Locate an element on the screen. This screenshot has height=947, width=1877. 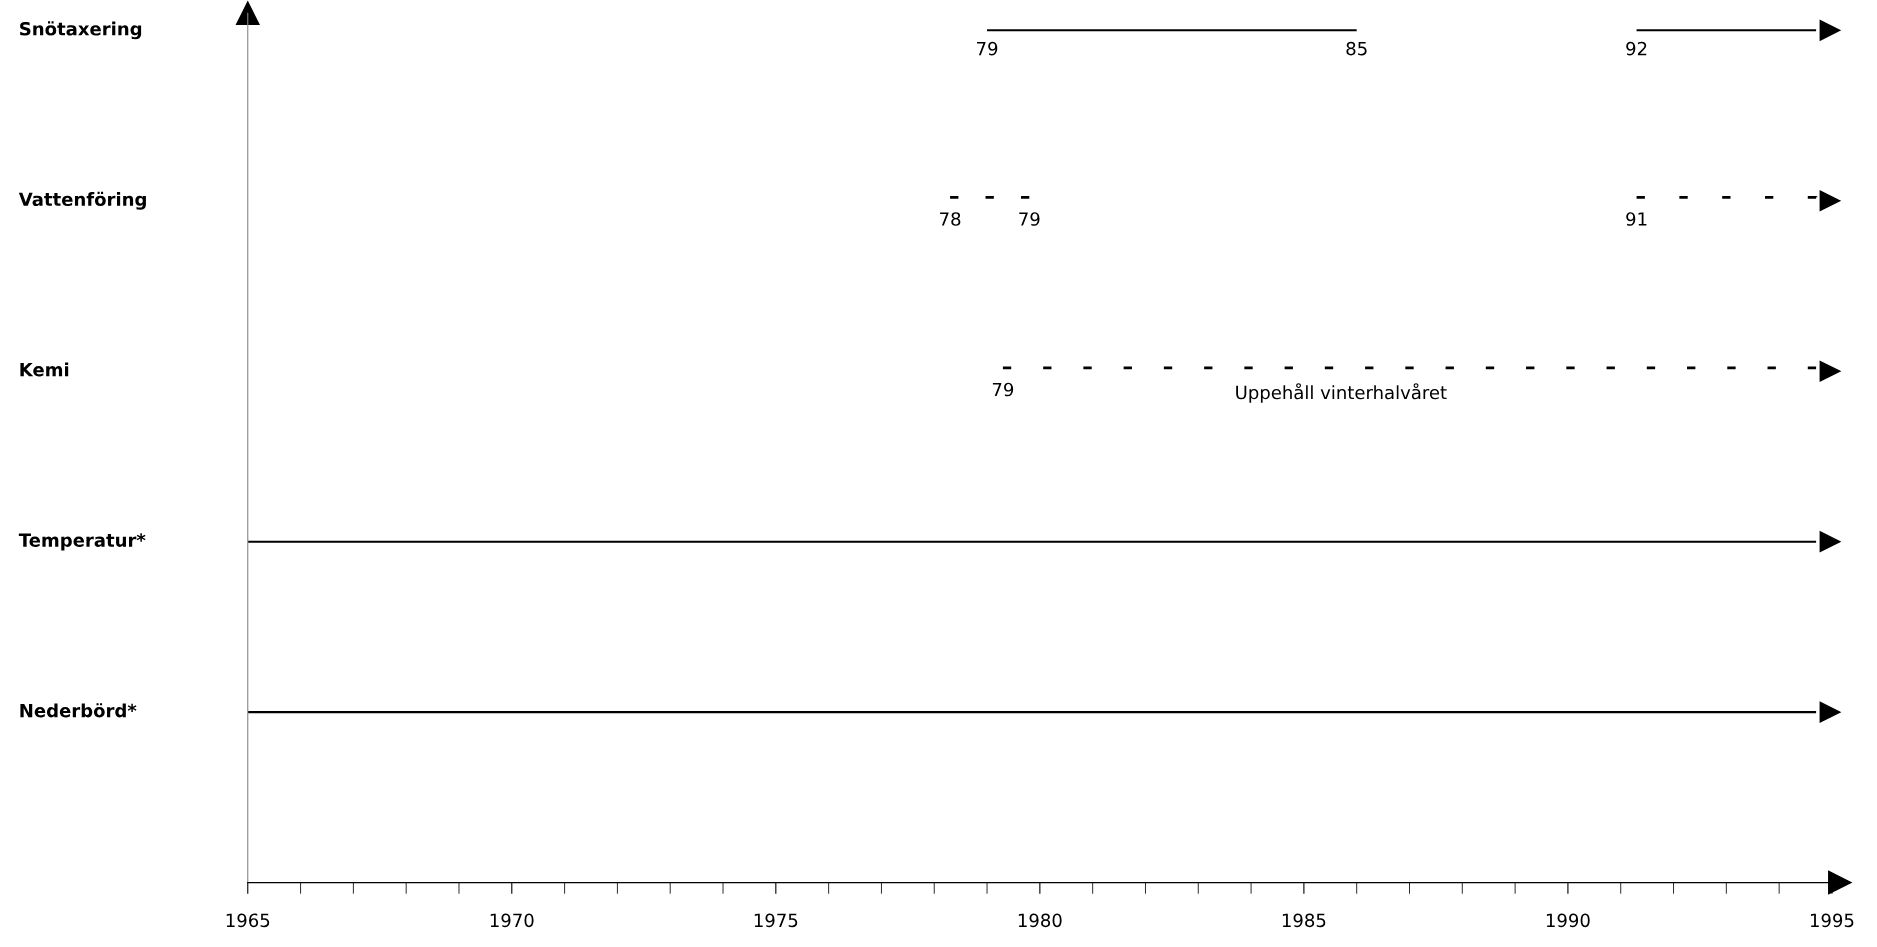
y-tick-label: Vattenföring is located at coordinates (82, 200).